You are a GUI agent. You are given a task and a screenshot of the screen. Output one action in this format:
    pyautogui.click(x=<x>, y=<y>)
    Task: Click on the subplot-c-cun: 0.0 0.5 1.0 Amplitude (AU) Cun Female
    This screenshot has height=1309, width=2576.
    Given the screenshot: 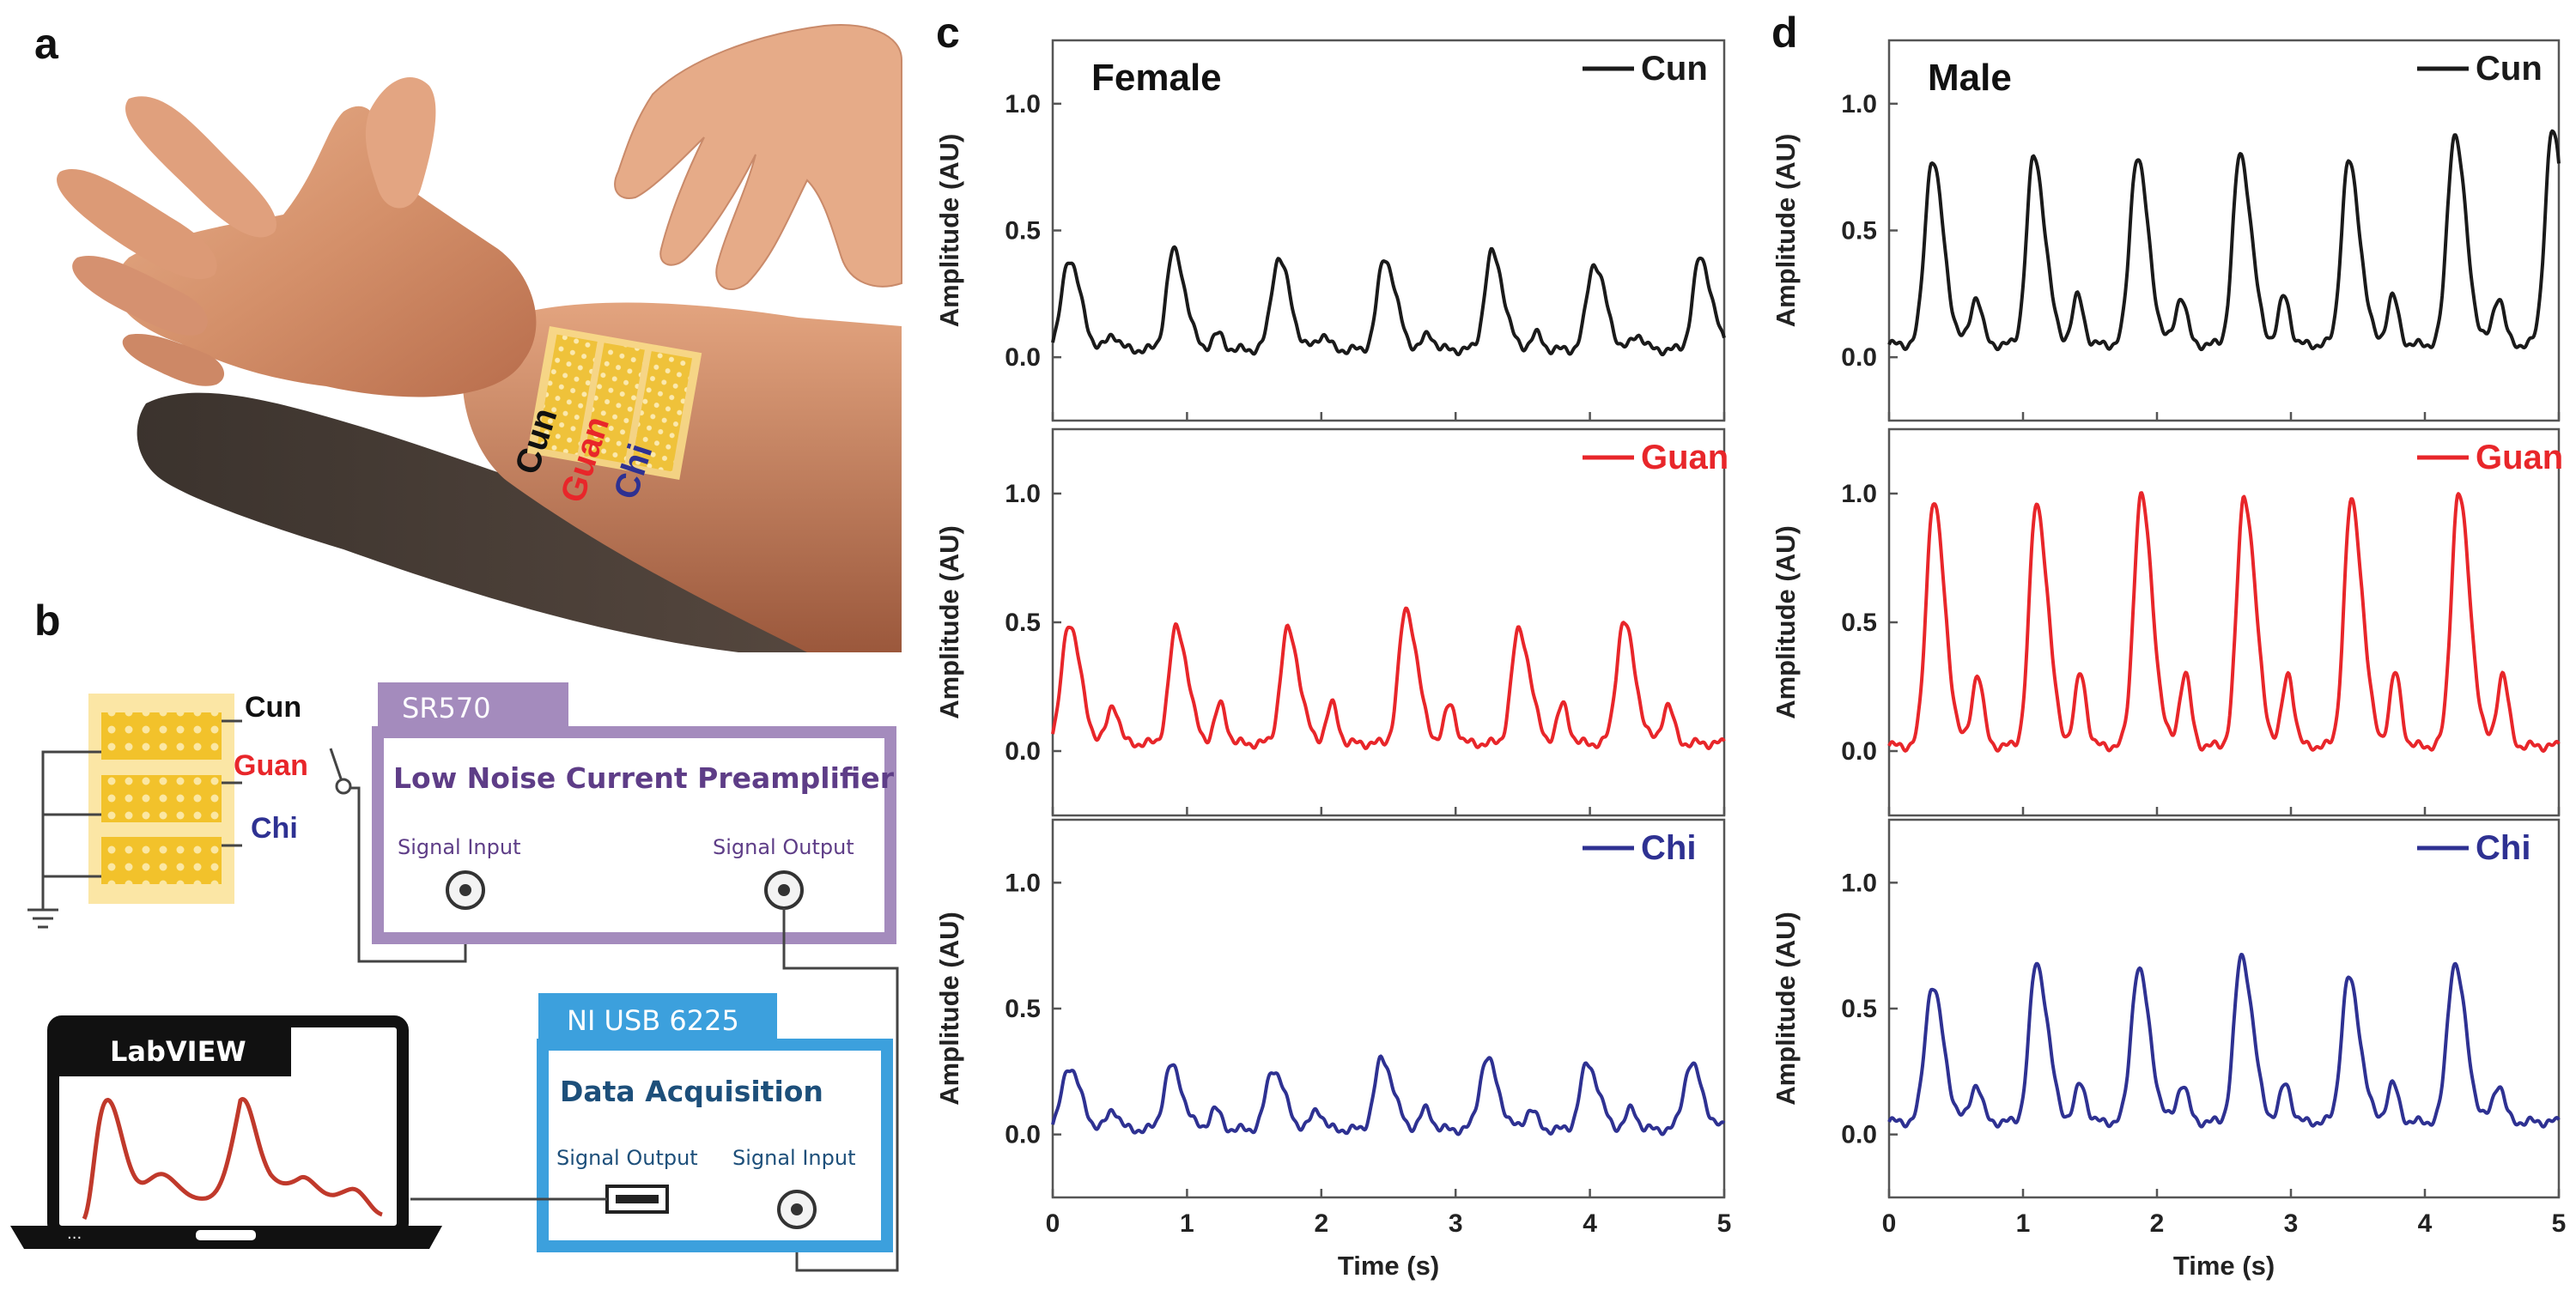 What is the action you would take?
    pyautogui.click(x=1330, y=230)
    